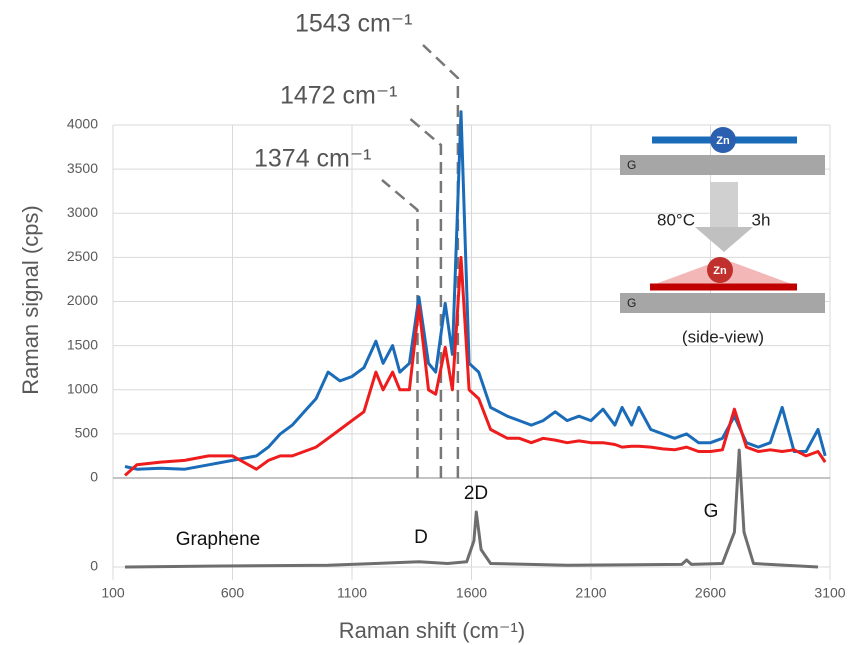 This screenshot has width=849, height=645. I want to click on x-axis-label: Raman shift (cm⁻¹), so click(432, 630).